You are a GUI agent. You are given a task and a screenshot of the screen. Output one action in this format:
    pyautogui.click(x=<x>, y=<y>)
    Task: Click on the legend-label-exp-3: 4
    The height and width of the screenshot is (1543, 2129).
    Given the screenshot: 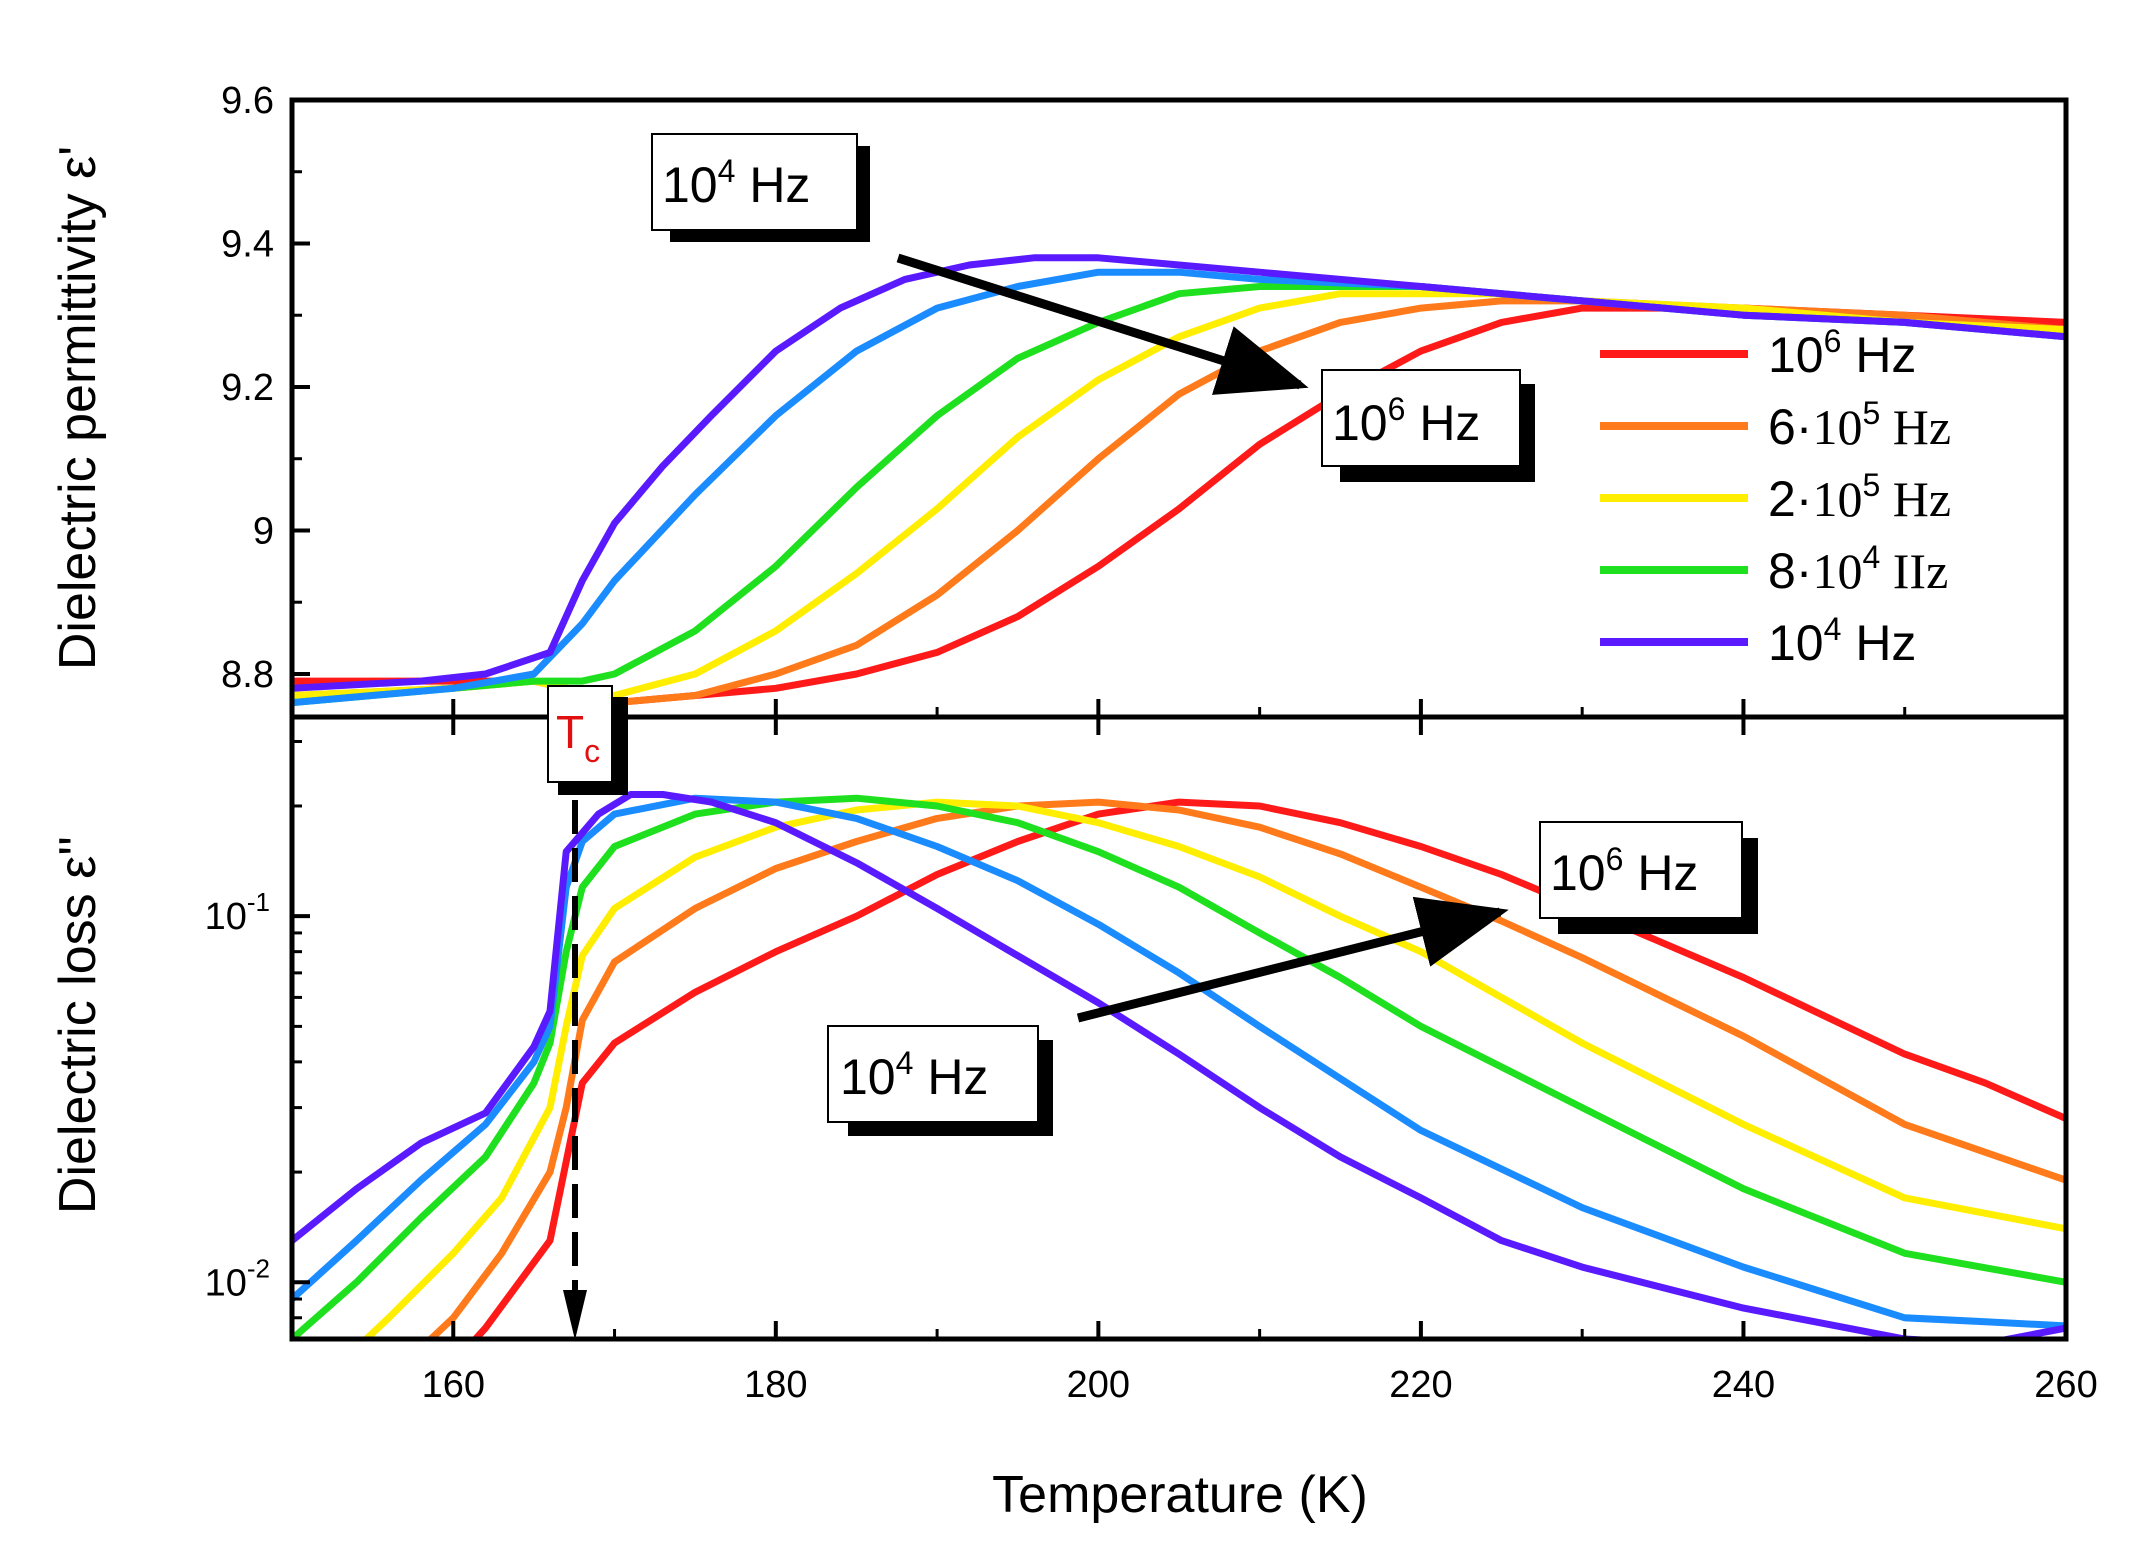 What is the action you would take?
    pyautogui.click(x=1871, y=557)
    